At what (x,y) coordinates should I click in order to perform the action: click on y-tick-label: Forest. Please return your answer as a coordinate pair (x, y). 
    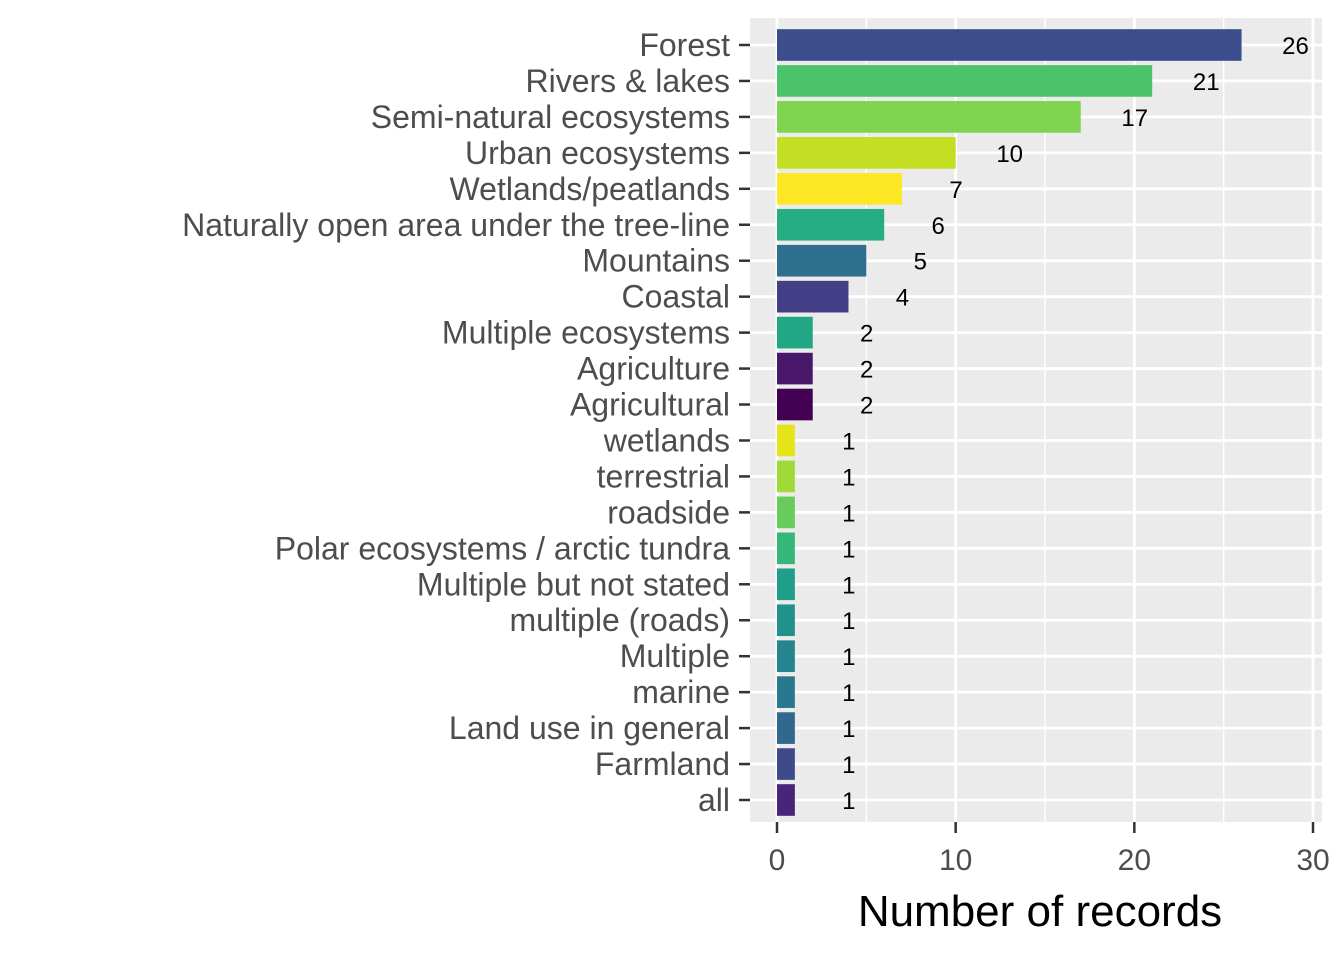
    Looking at the image, I should click on (684, 45).